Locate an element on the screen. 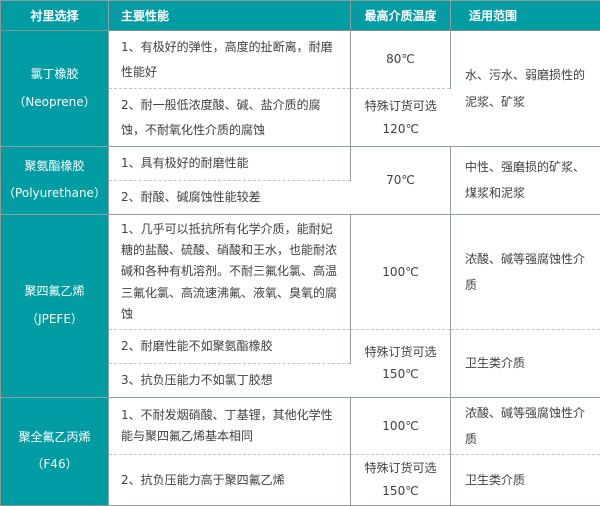  temperature-cell: 70℃ is located at coordinates (401, 180).